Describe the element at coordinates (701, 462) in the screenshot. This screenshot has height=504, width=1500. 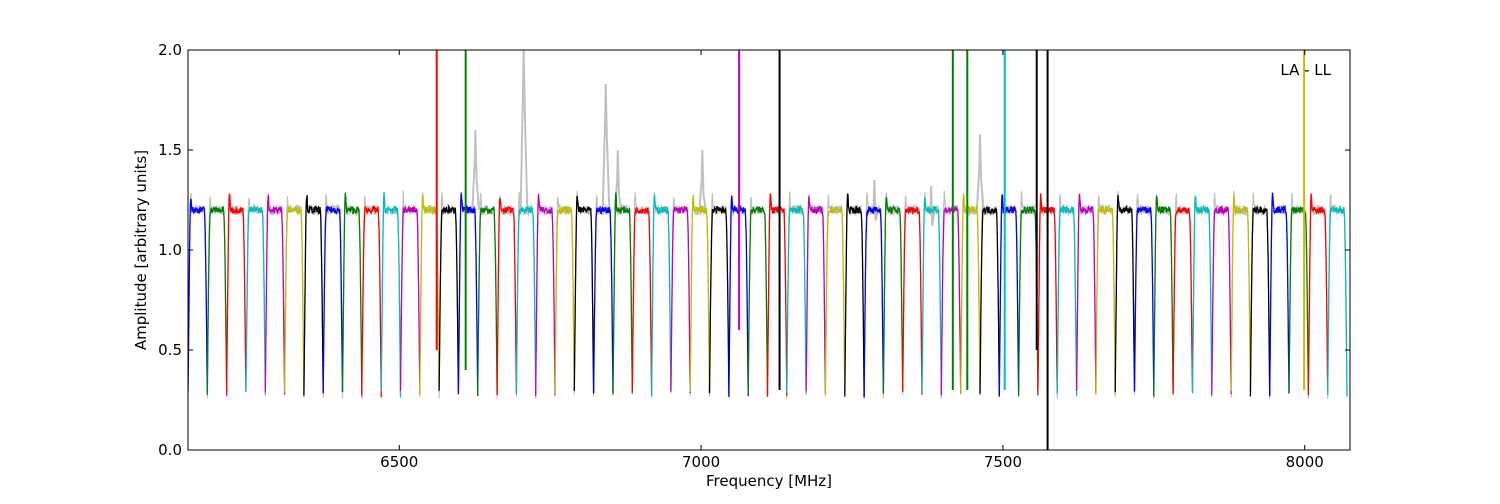
I see `x-tick-label-1: 7000` at that location.